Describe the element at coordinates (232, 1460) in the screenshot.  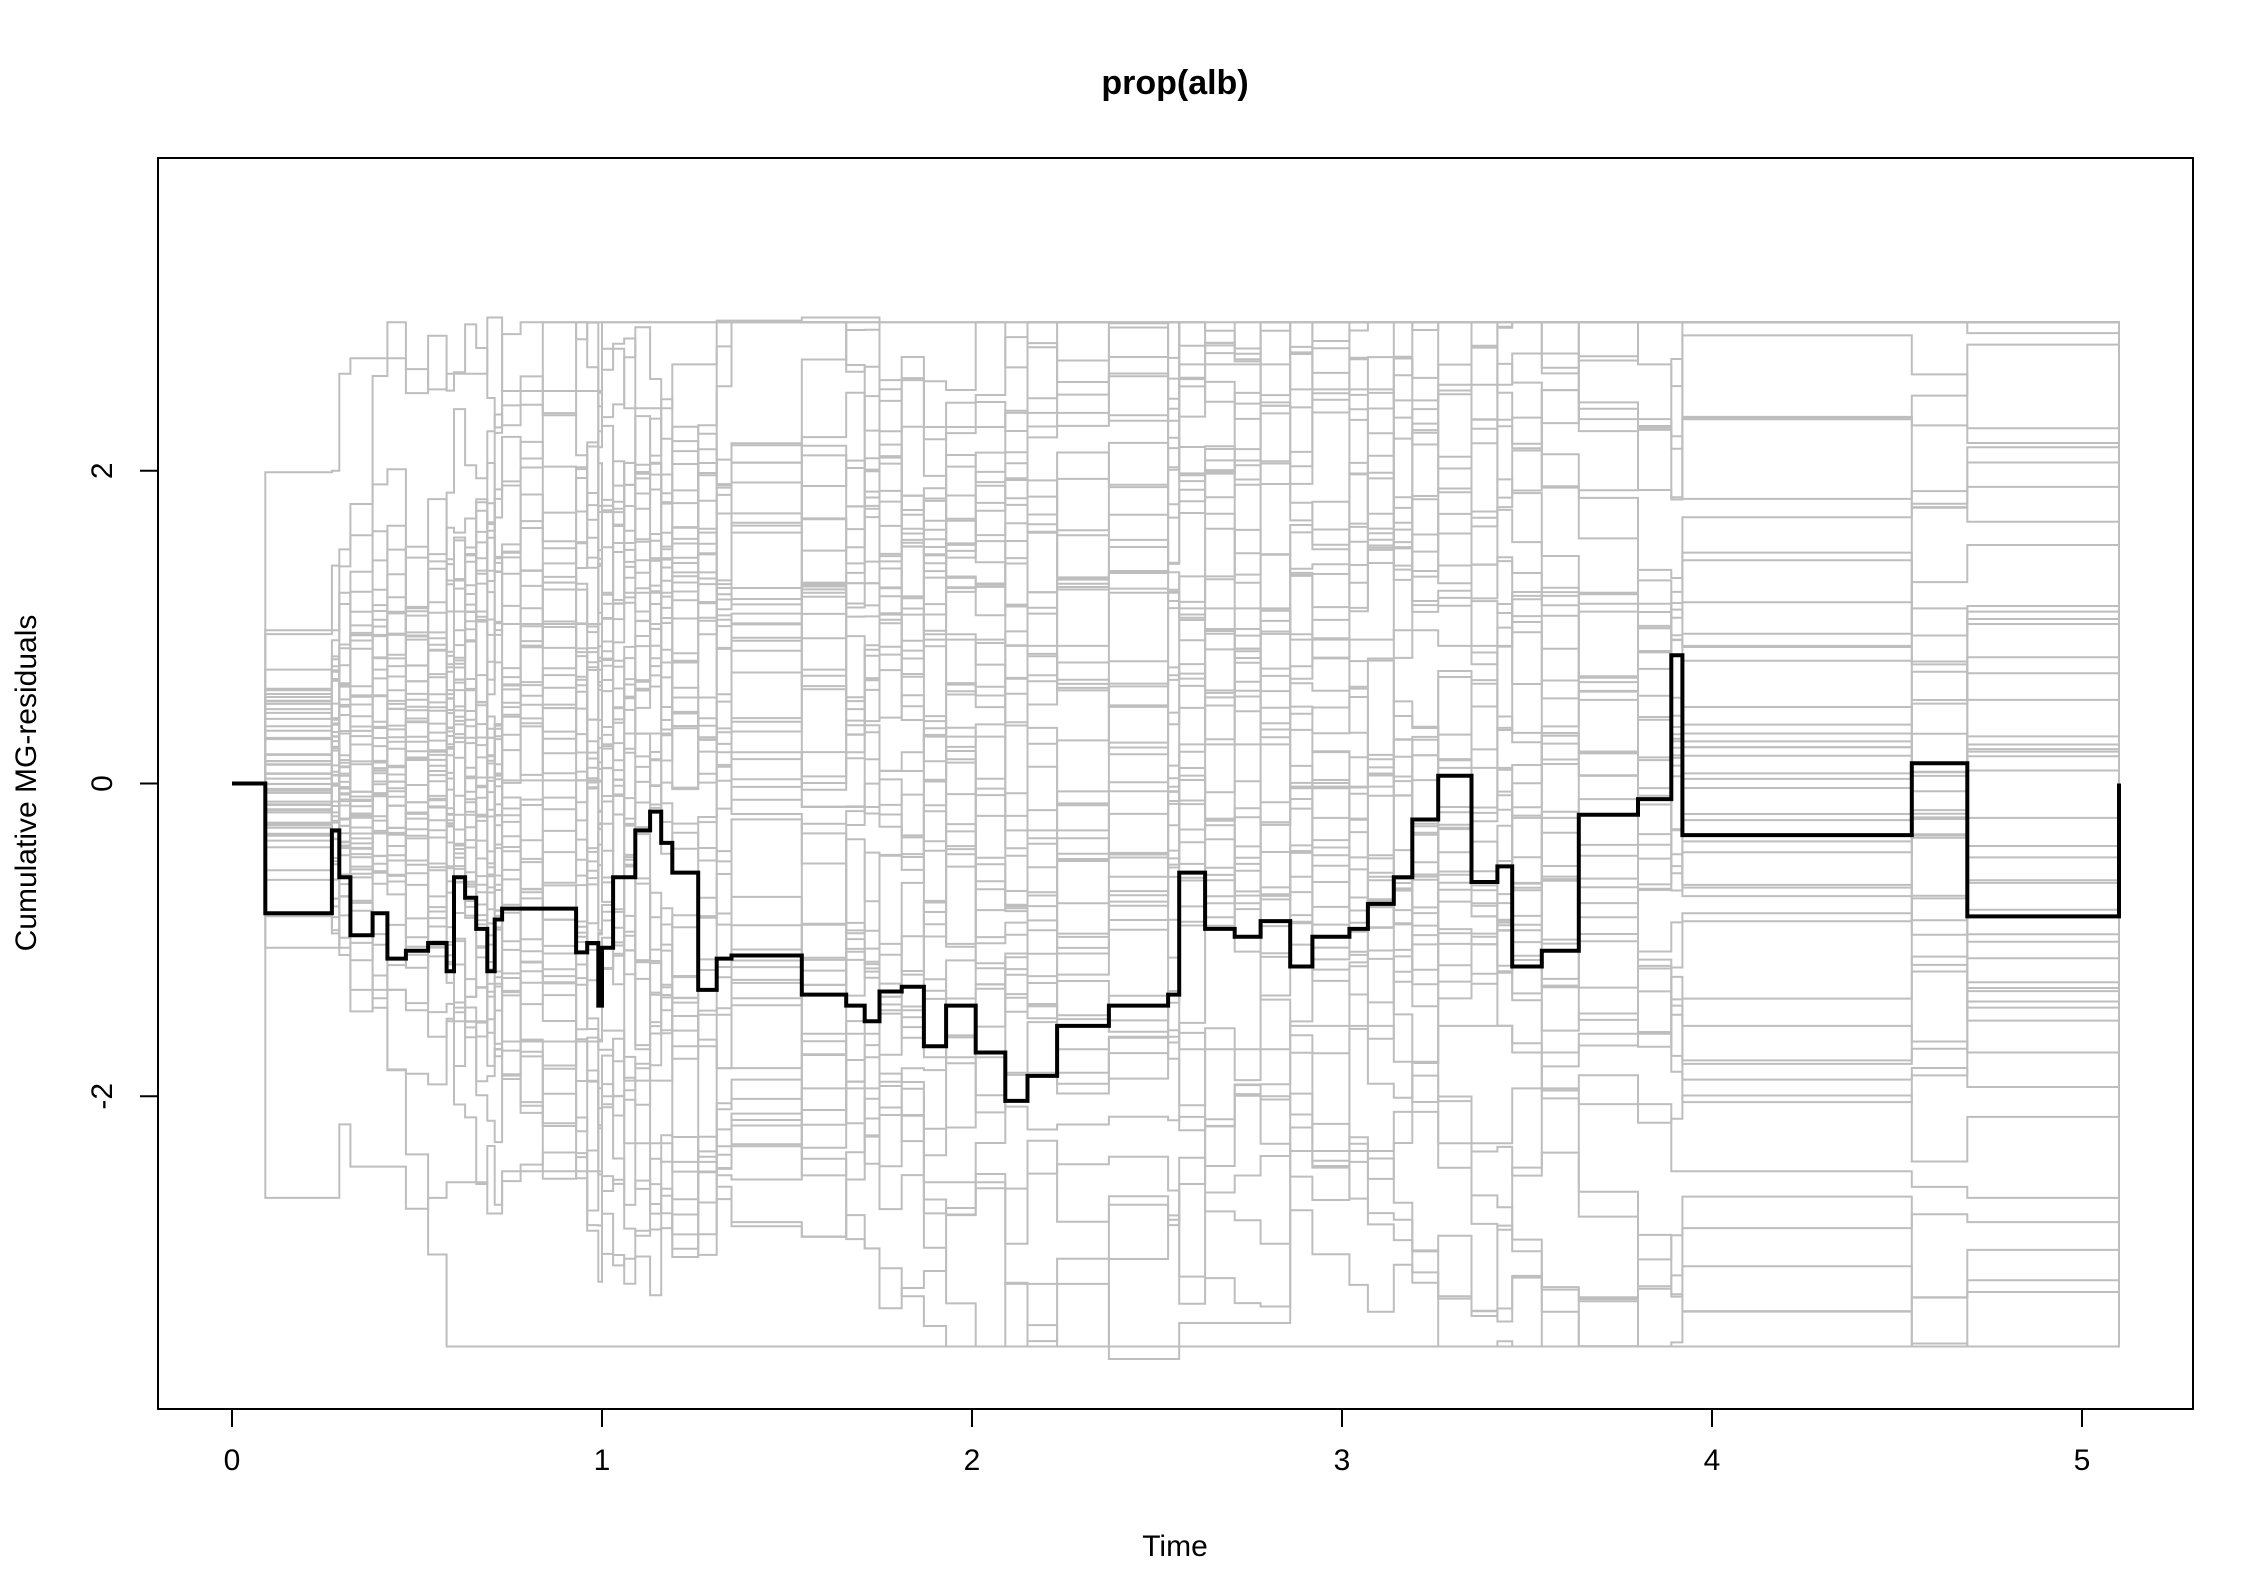
I see `x-tick-label: 0` at that location.